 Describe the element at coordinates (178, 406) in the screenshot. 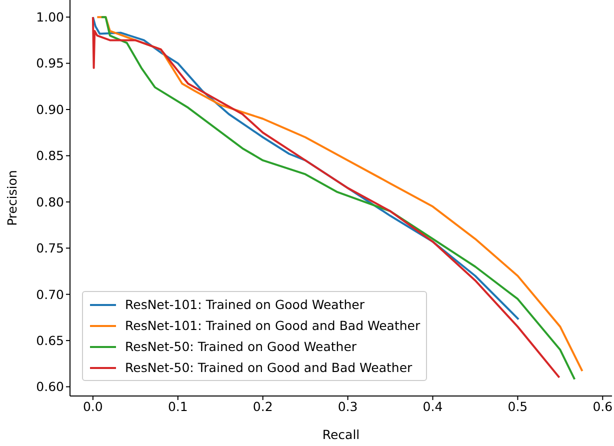

I see `x-tick-label: 0.1` at that location.